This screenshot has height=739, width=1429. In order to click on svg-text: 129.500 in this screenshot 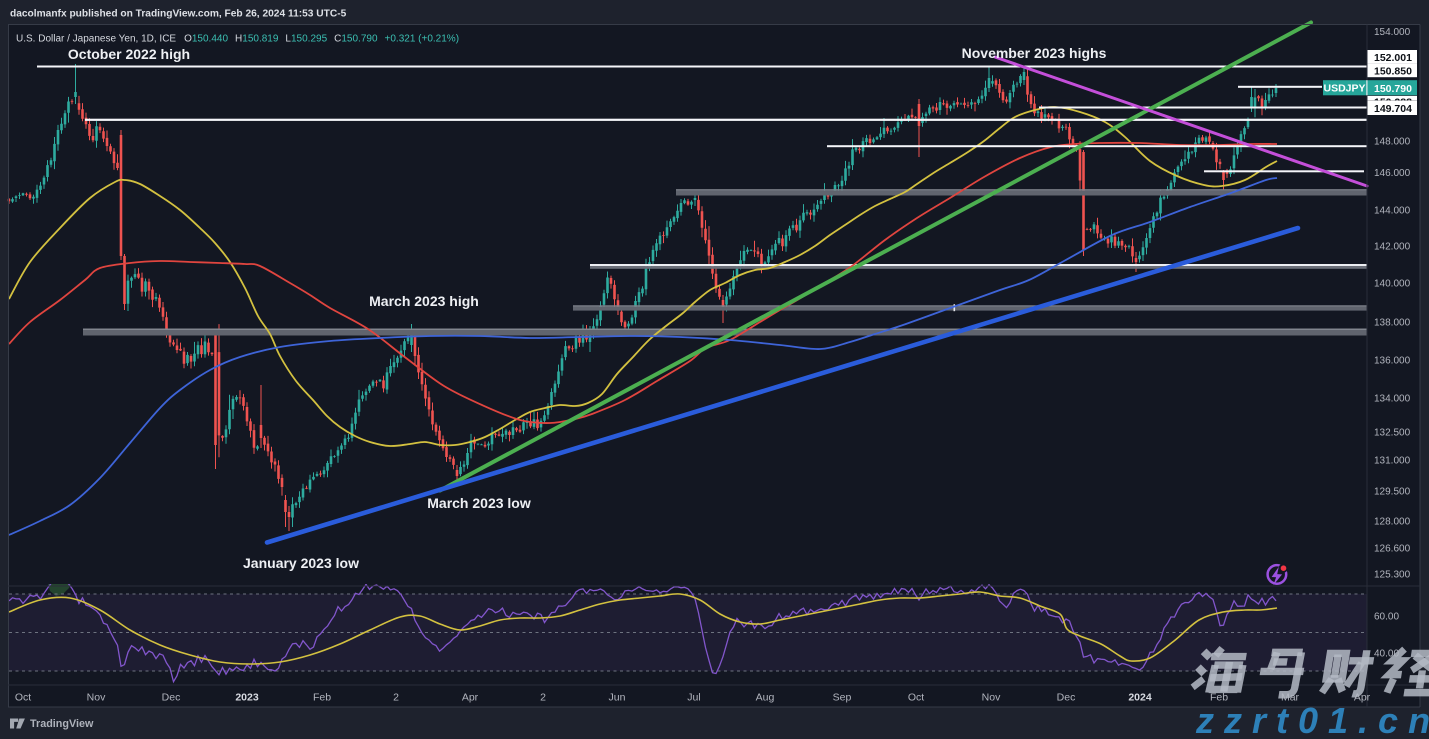, I will do `click(1392, 492)`.